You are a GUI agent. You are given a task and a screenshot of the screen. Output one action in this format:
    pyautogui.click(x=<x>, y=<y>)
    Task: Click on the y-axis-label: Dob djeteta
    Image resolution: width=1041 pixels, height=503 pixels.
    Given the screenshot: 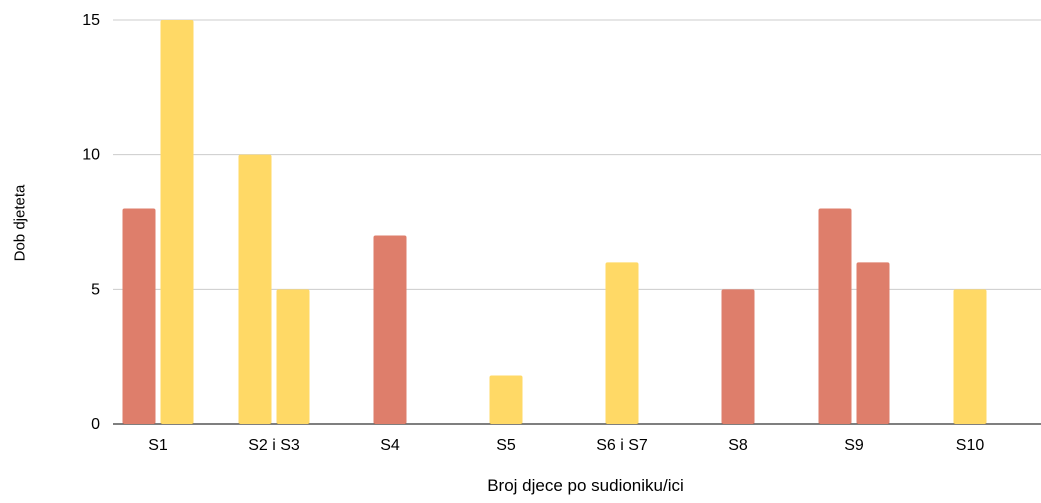 What is the action you would take?
    pyautogui.click(x=20, y=223)
    